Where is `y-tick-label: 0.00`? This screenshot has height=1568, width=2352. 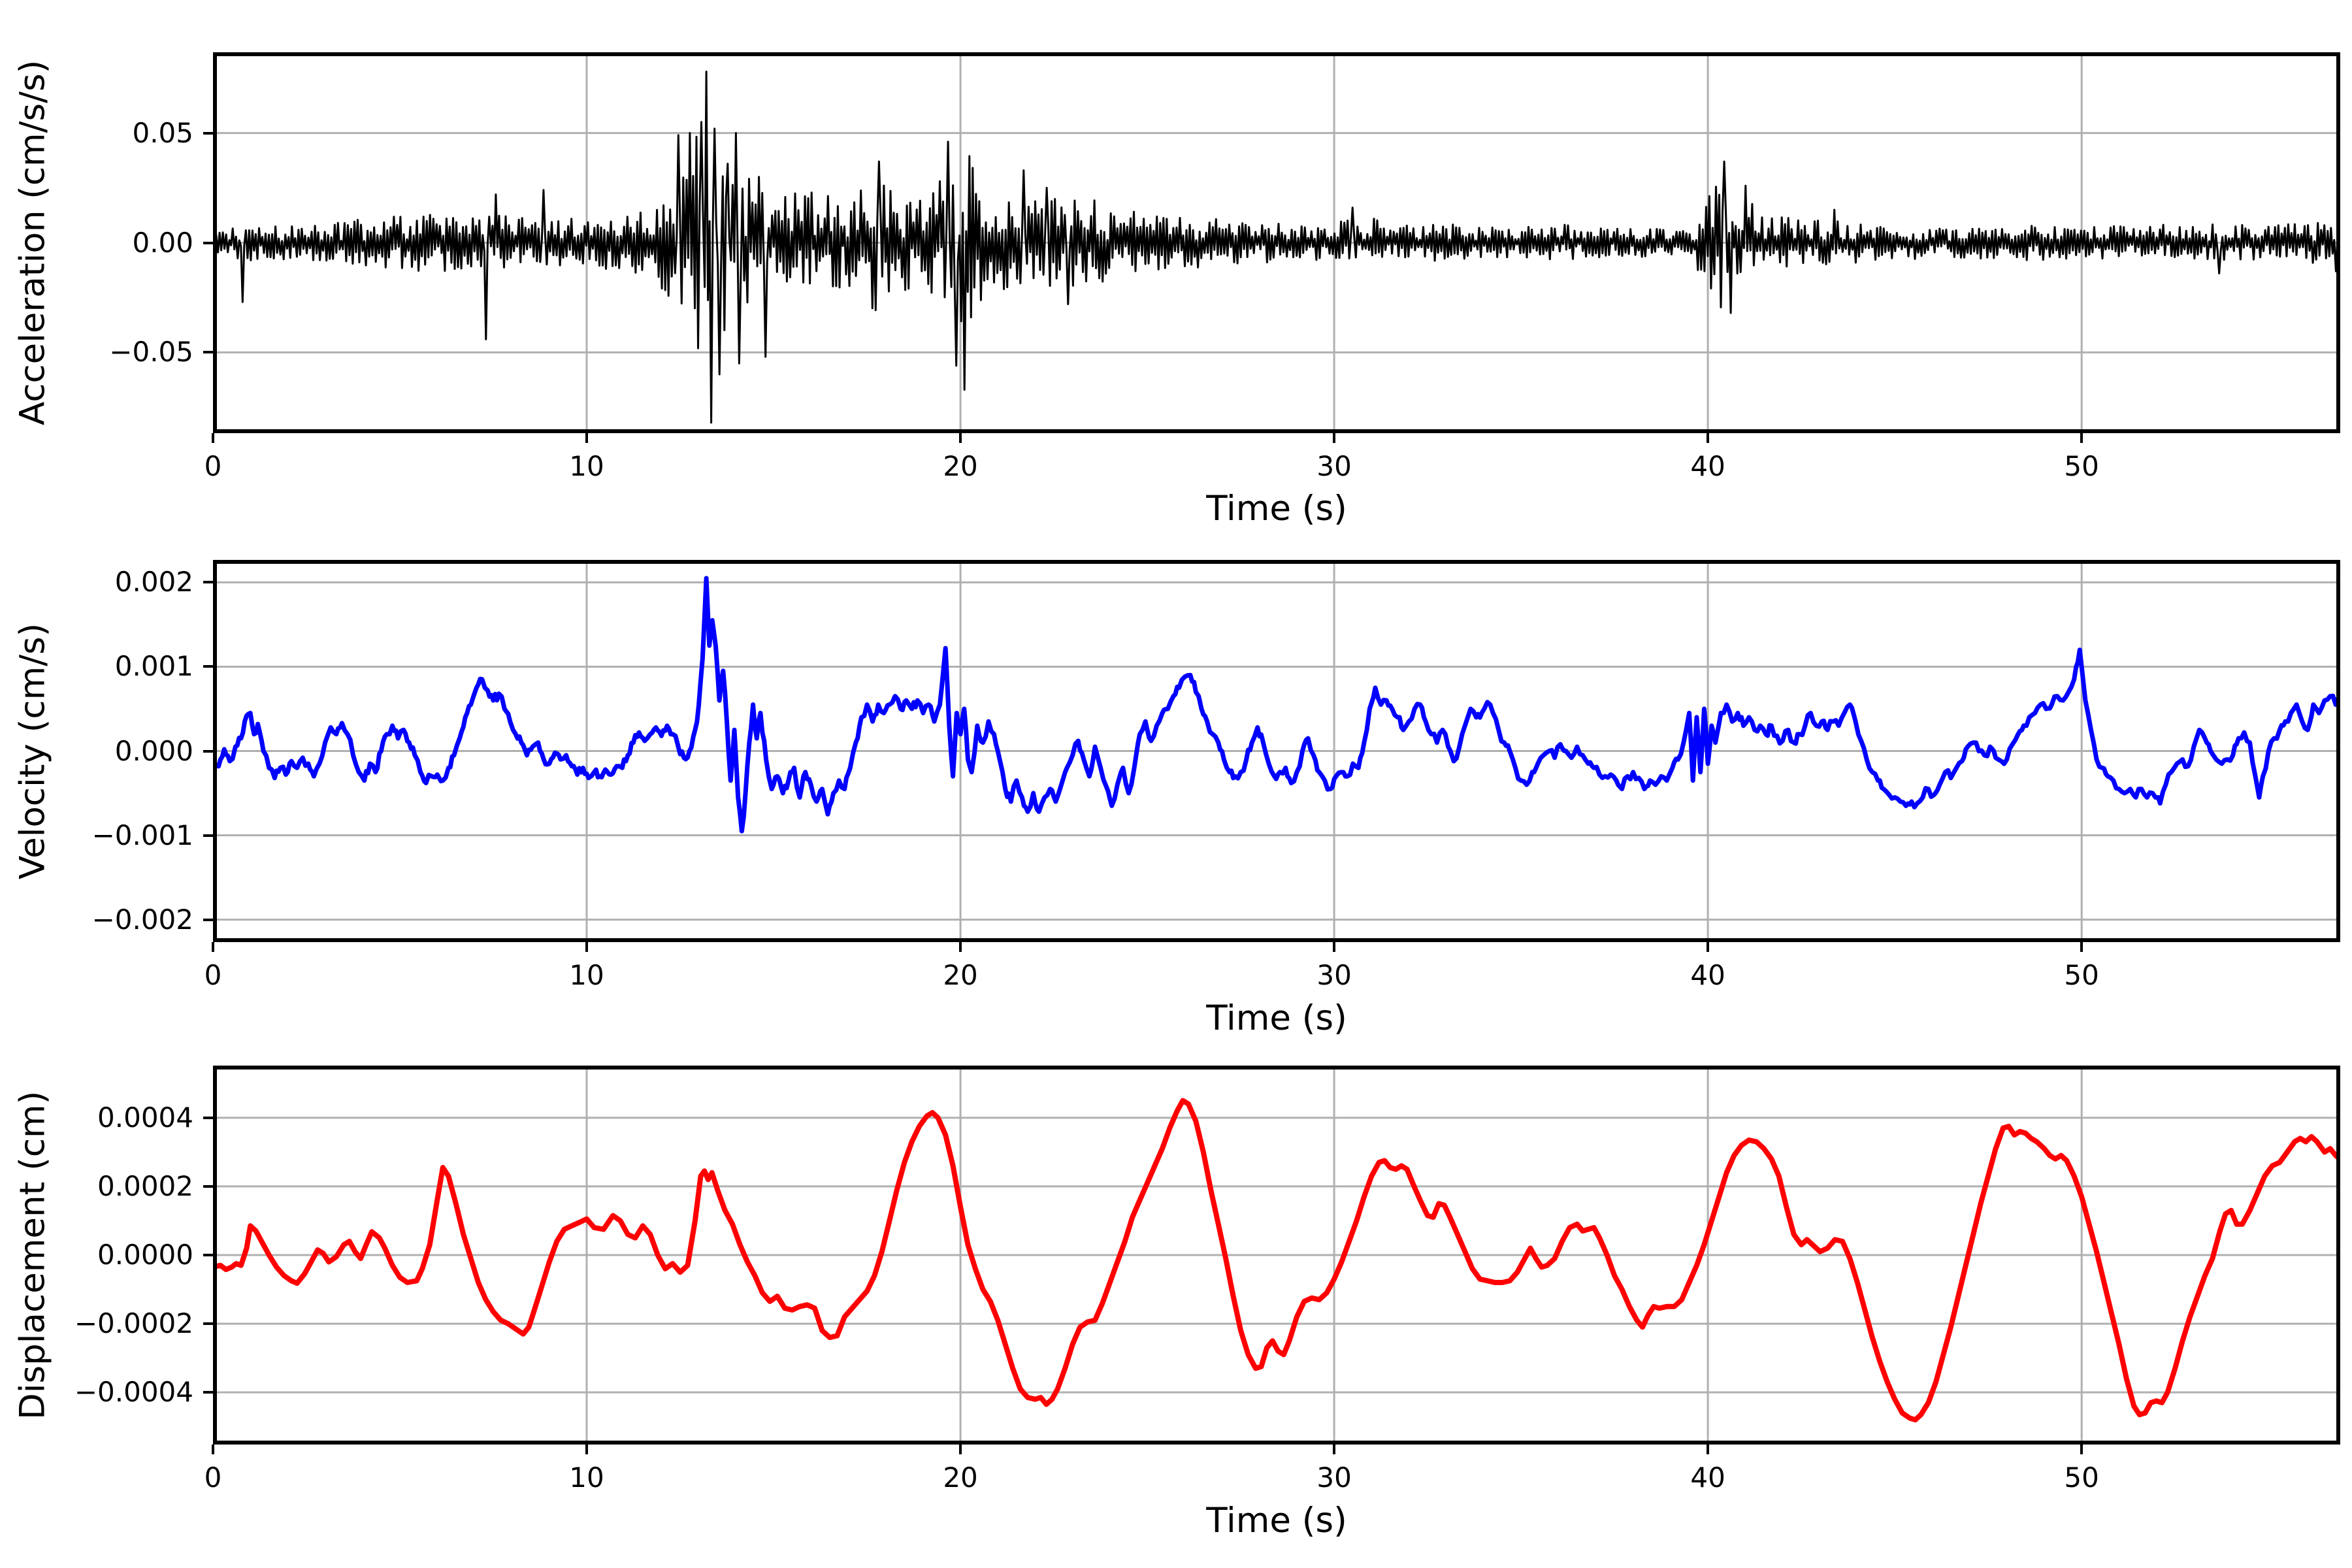
y-tick-label: 0.00 is located at coordinates (162, 242).